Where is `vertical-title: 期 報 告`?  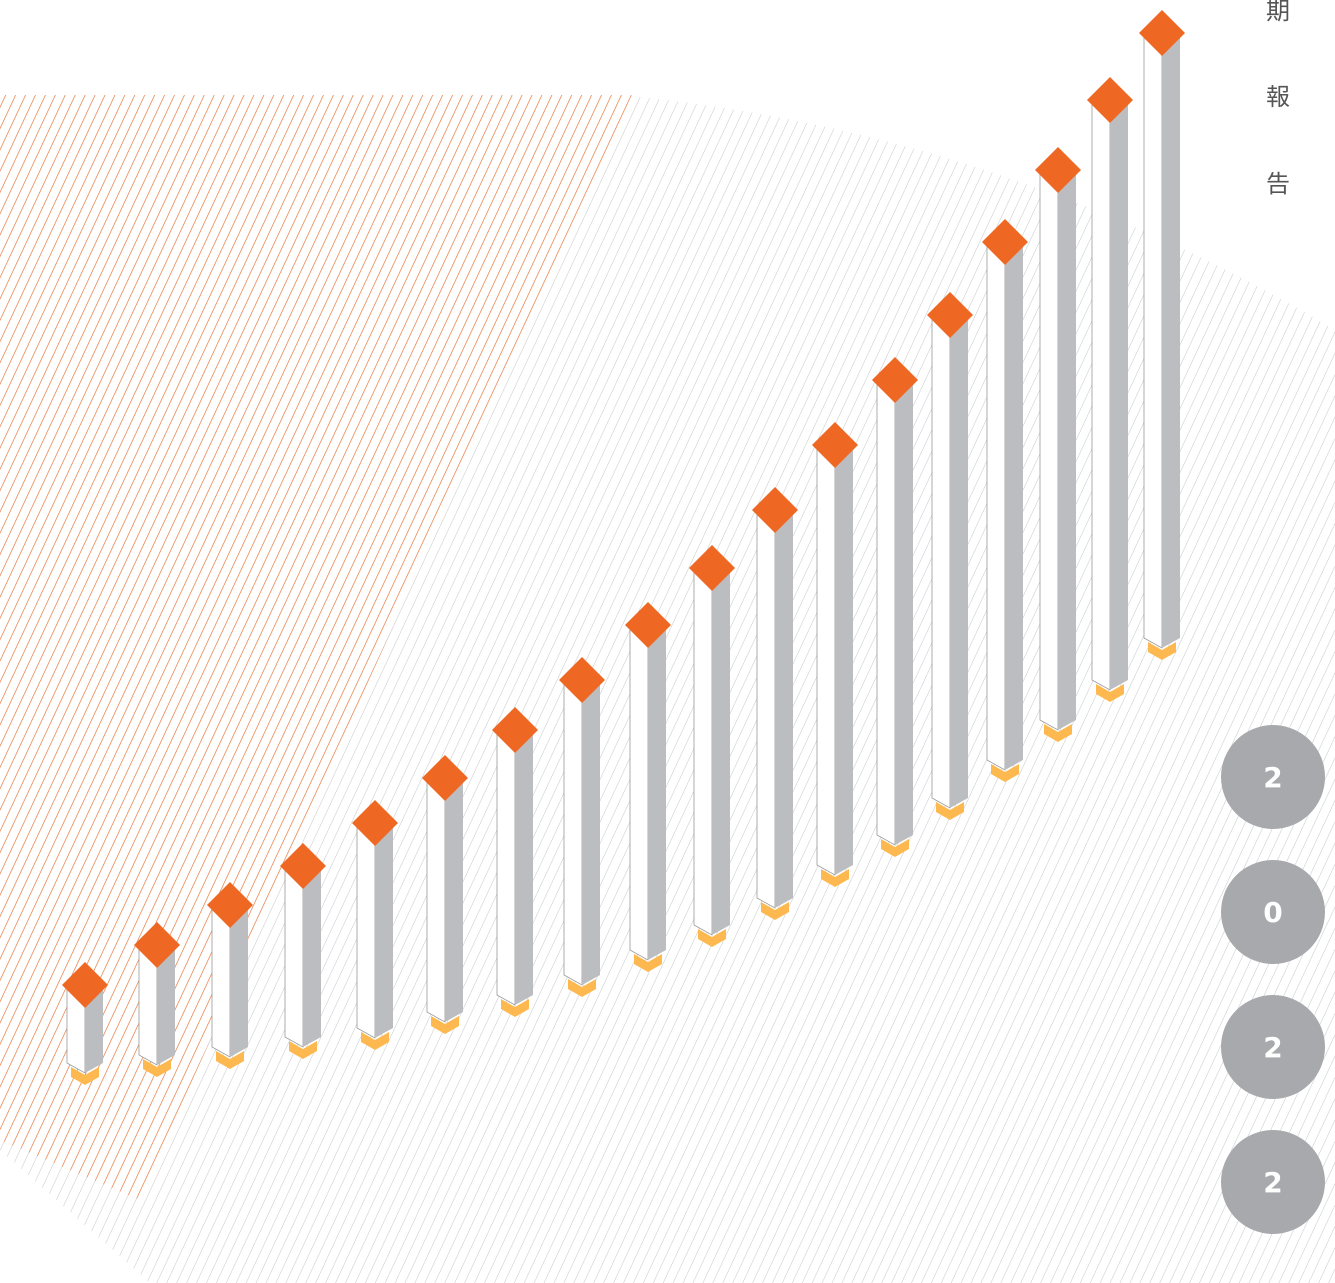
vertical-title: 期 報 告 is located at coordinates (1278, 99).